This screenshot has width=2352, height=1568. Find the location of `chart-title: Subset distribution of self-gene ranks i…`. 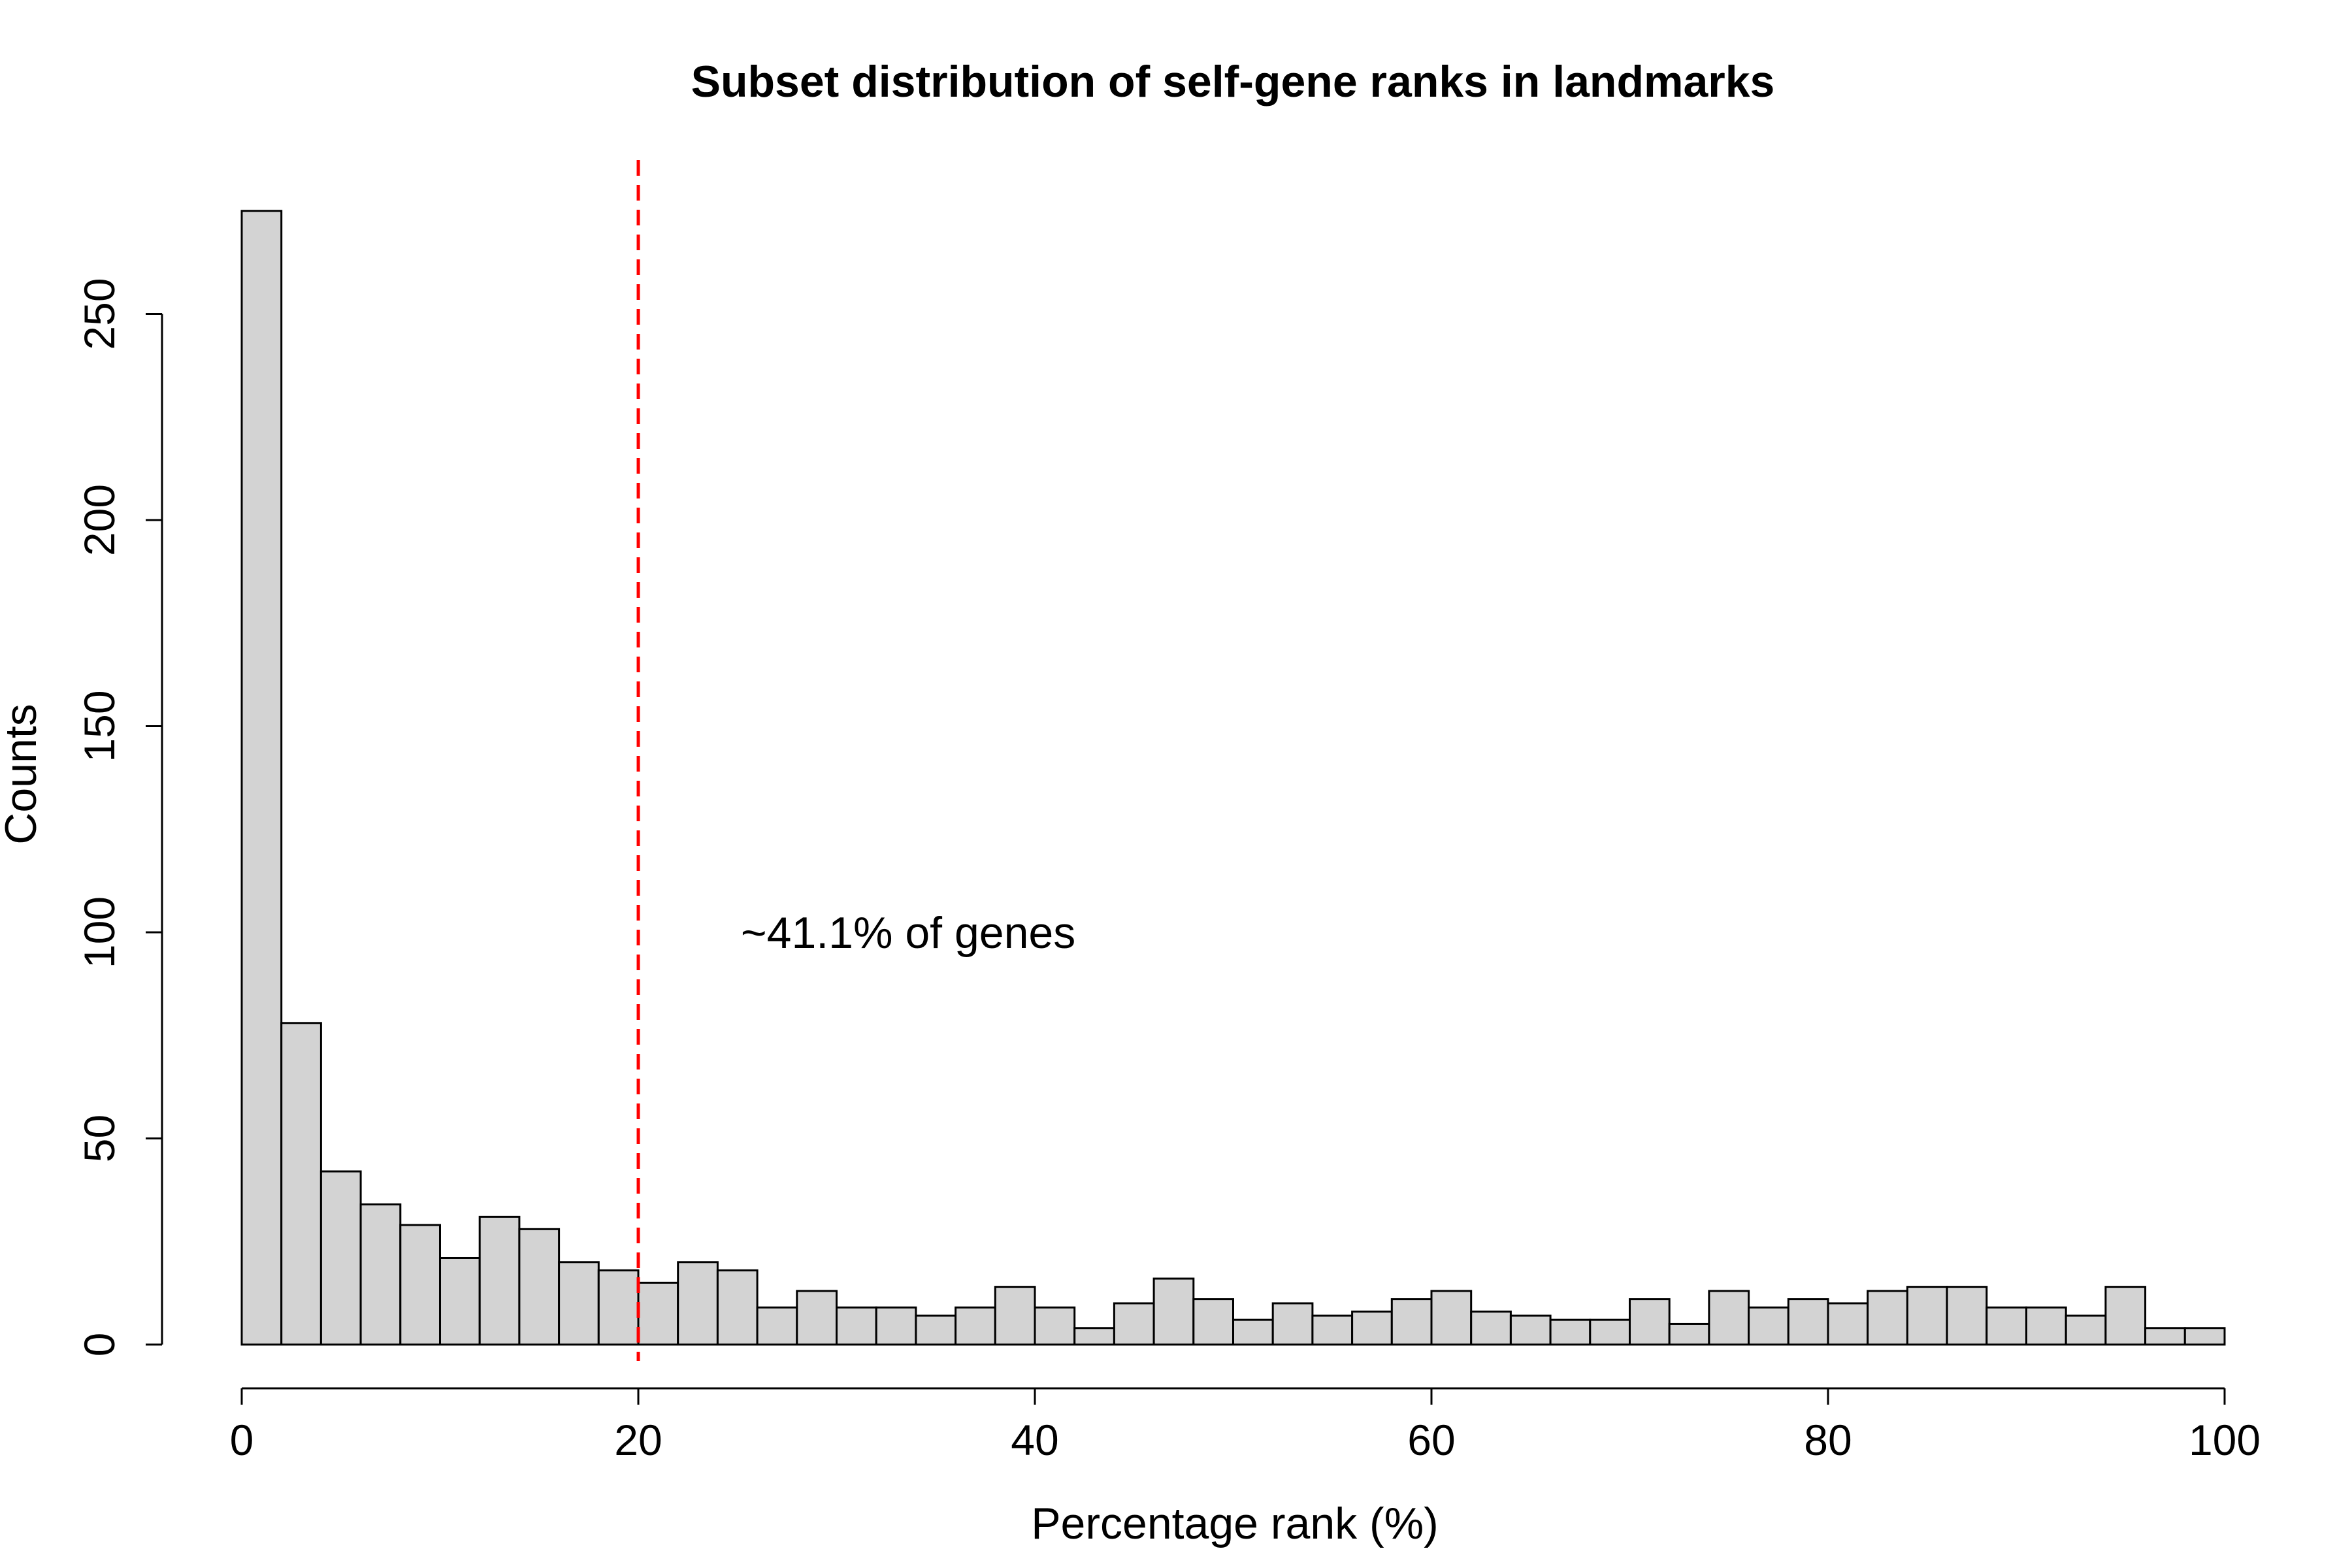

chart-title: Subset distribution of self-gene ranks i… is located at coordinates (1233, 81).